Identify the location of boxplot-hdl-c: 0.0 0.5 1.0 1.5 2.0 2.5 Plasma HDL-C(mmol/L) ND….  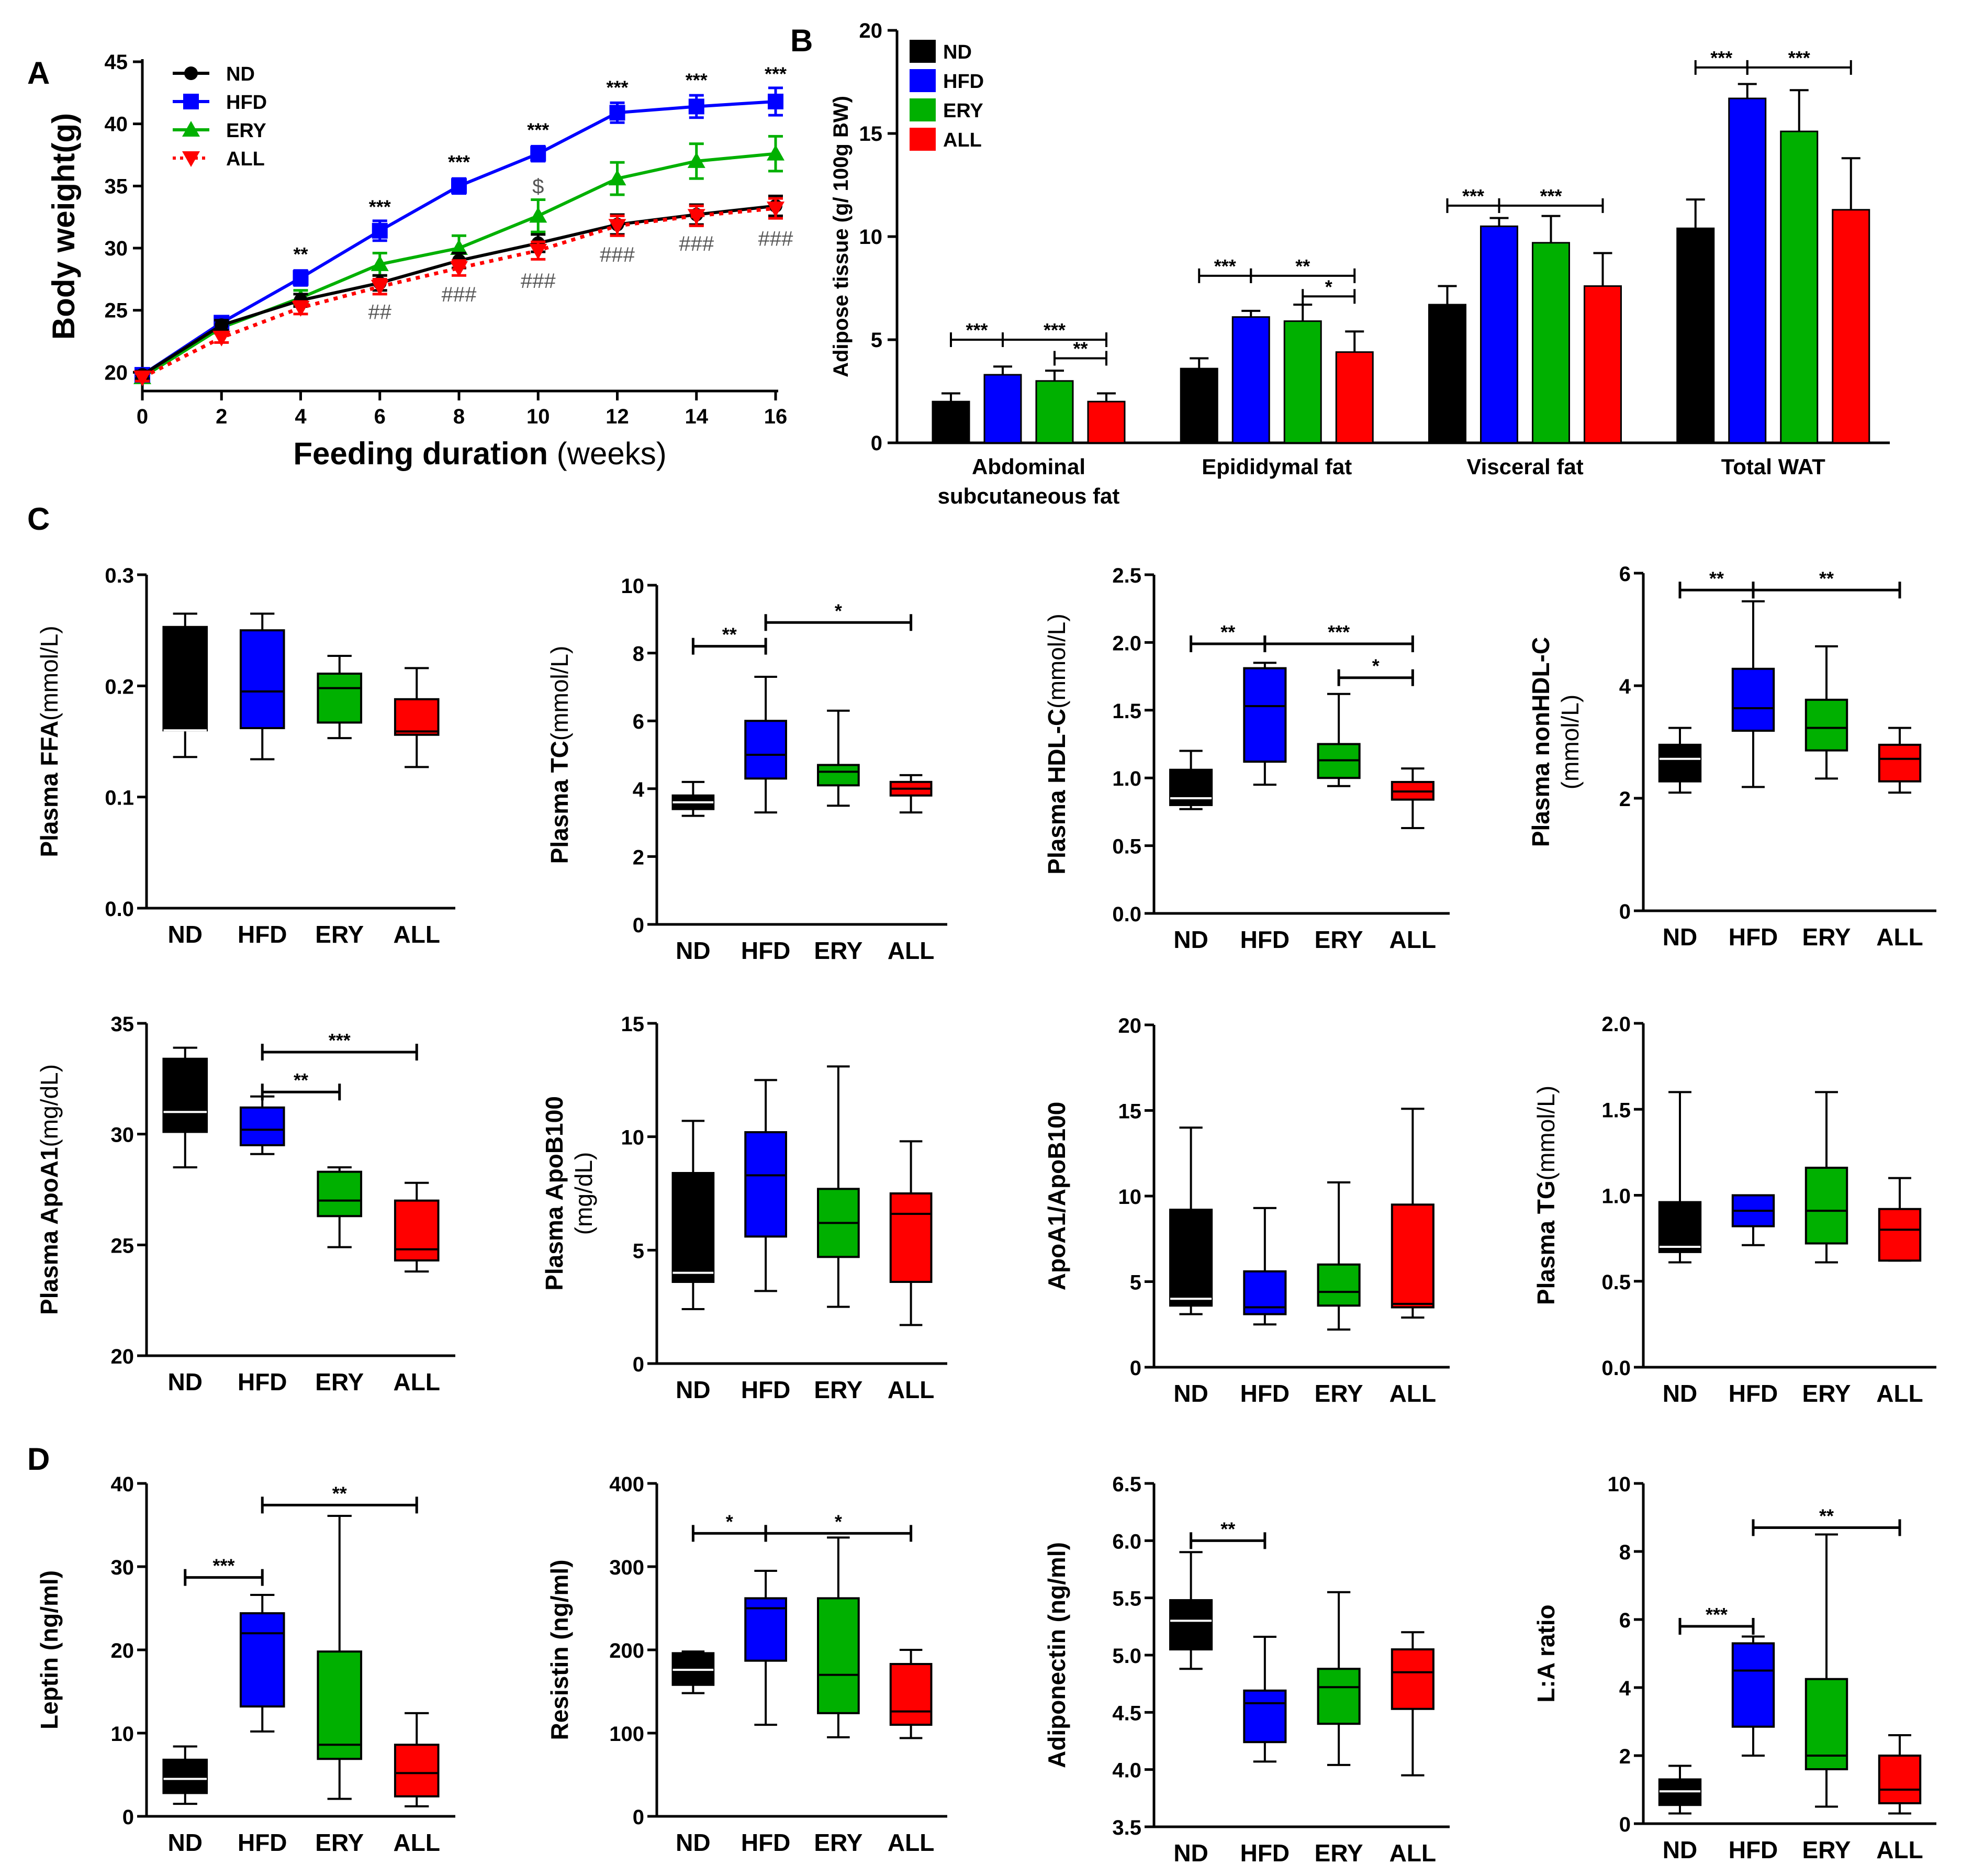
(1247, 758).